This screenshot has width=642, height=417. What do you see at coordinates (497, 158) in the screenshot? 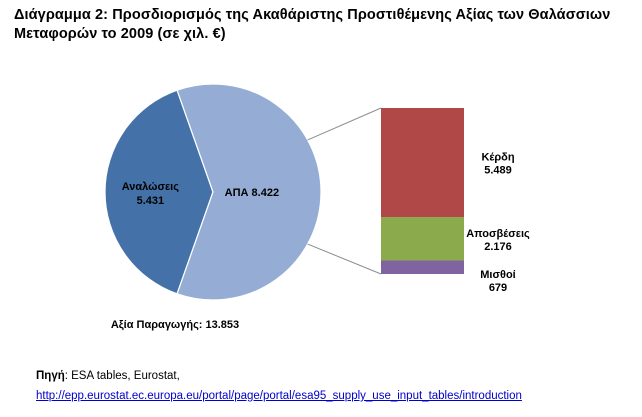
I see `bar-segment-label: Κέρδη` at bounding box center [497, 158].